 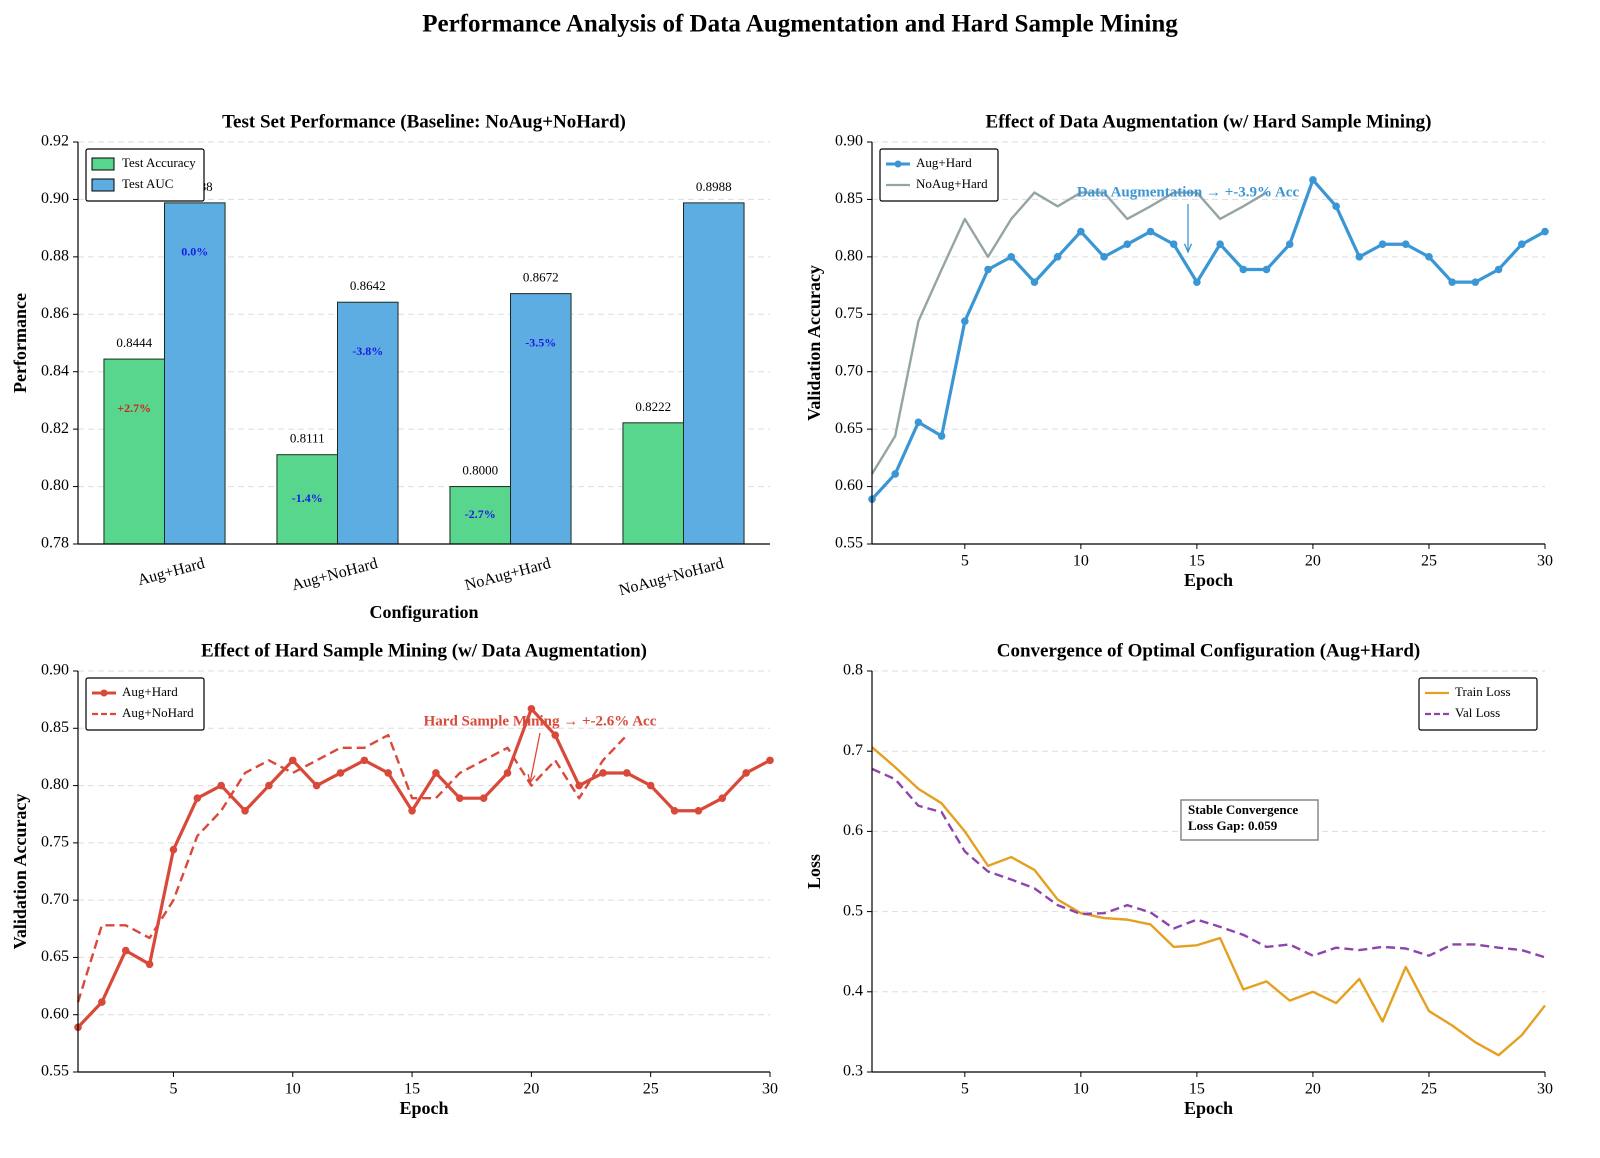 What do you see at coordinates (55, 1071) in the screenshot?
I see `y-tick-label: 0.55` at bounding box center [55, 1071].